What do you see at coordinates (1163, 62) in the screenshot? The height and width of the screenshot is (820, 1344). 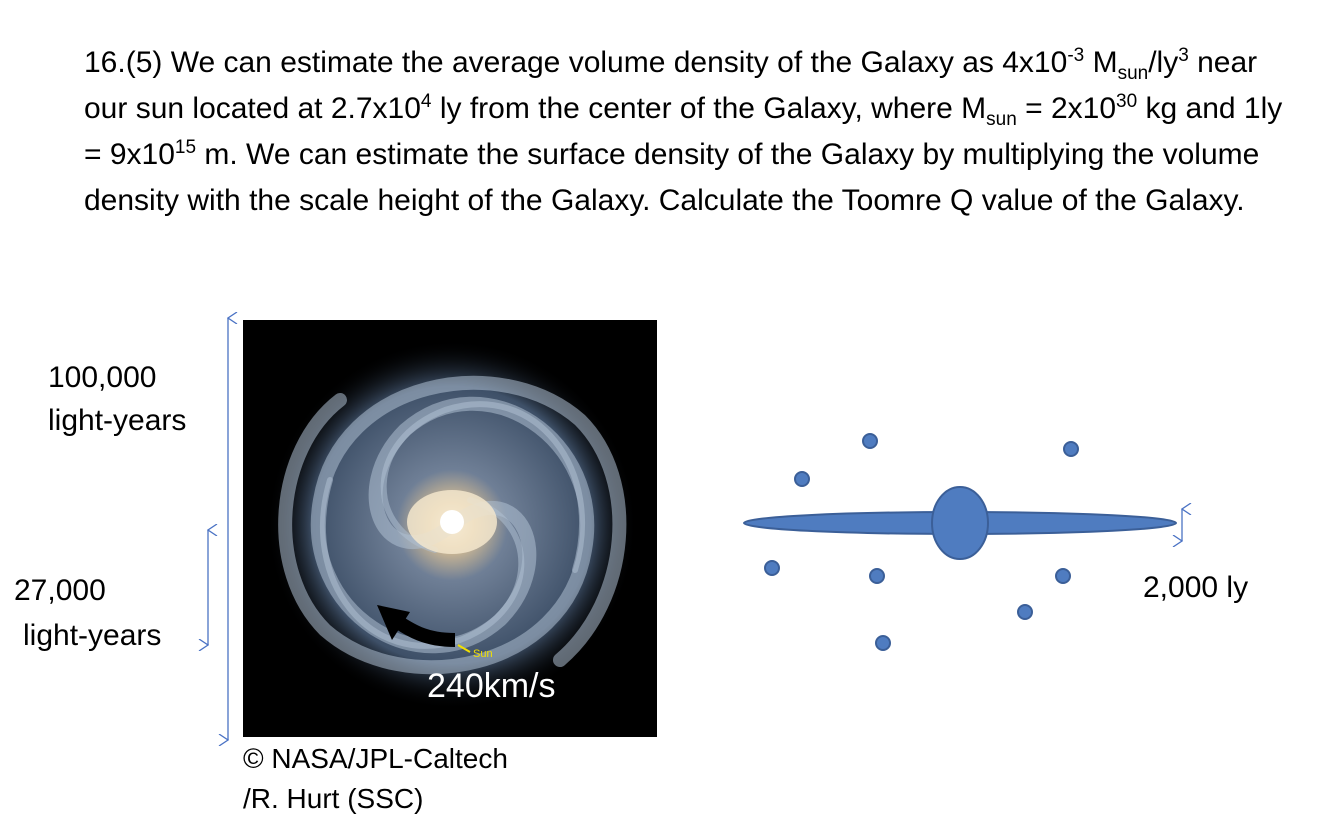 I see `text: /ly` at bounding box center [1163, 62].